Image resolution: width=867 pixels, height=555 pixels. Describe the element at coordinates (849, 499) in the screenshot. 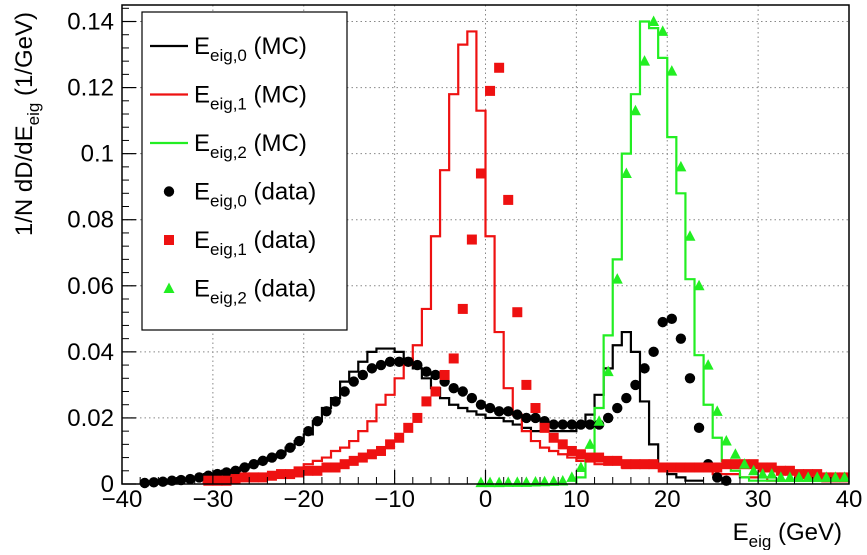

I see `x-tick-label: 40` at that location.